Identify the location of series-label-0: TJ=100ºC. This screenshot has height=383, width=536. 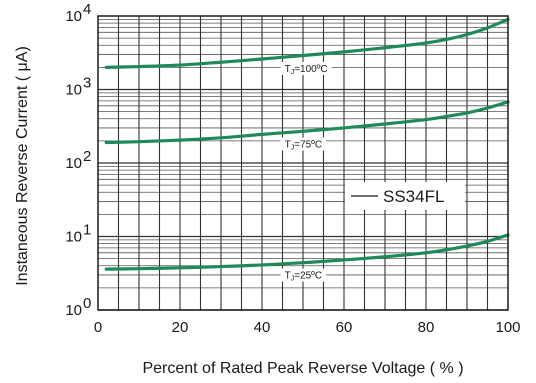
(306, 70).